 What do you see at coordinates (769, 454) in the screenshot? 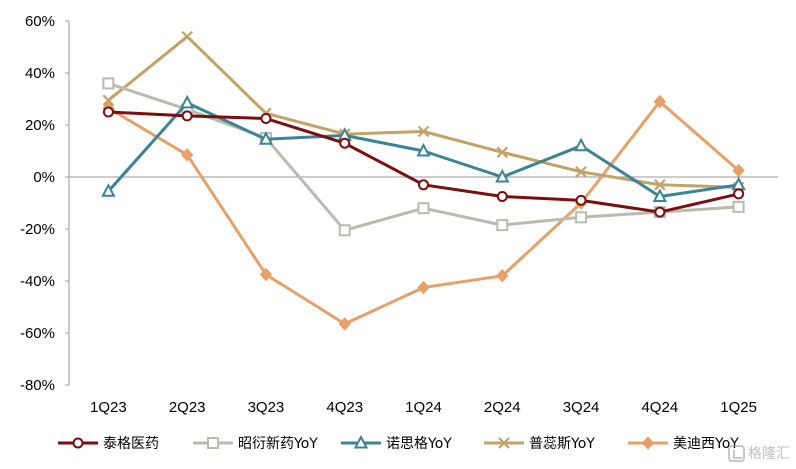
I see `watermark-text: 格隆汇` at bounding box center [769, 454].